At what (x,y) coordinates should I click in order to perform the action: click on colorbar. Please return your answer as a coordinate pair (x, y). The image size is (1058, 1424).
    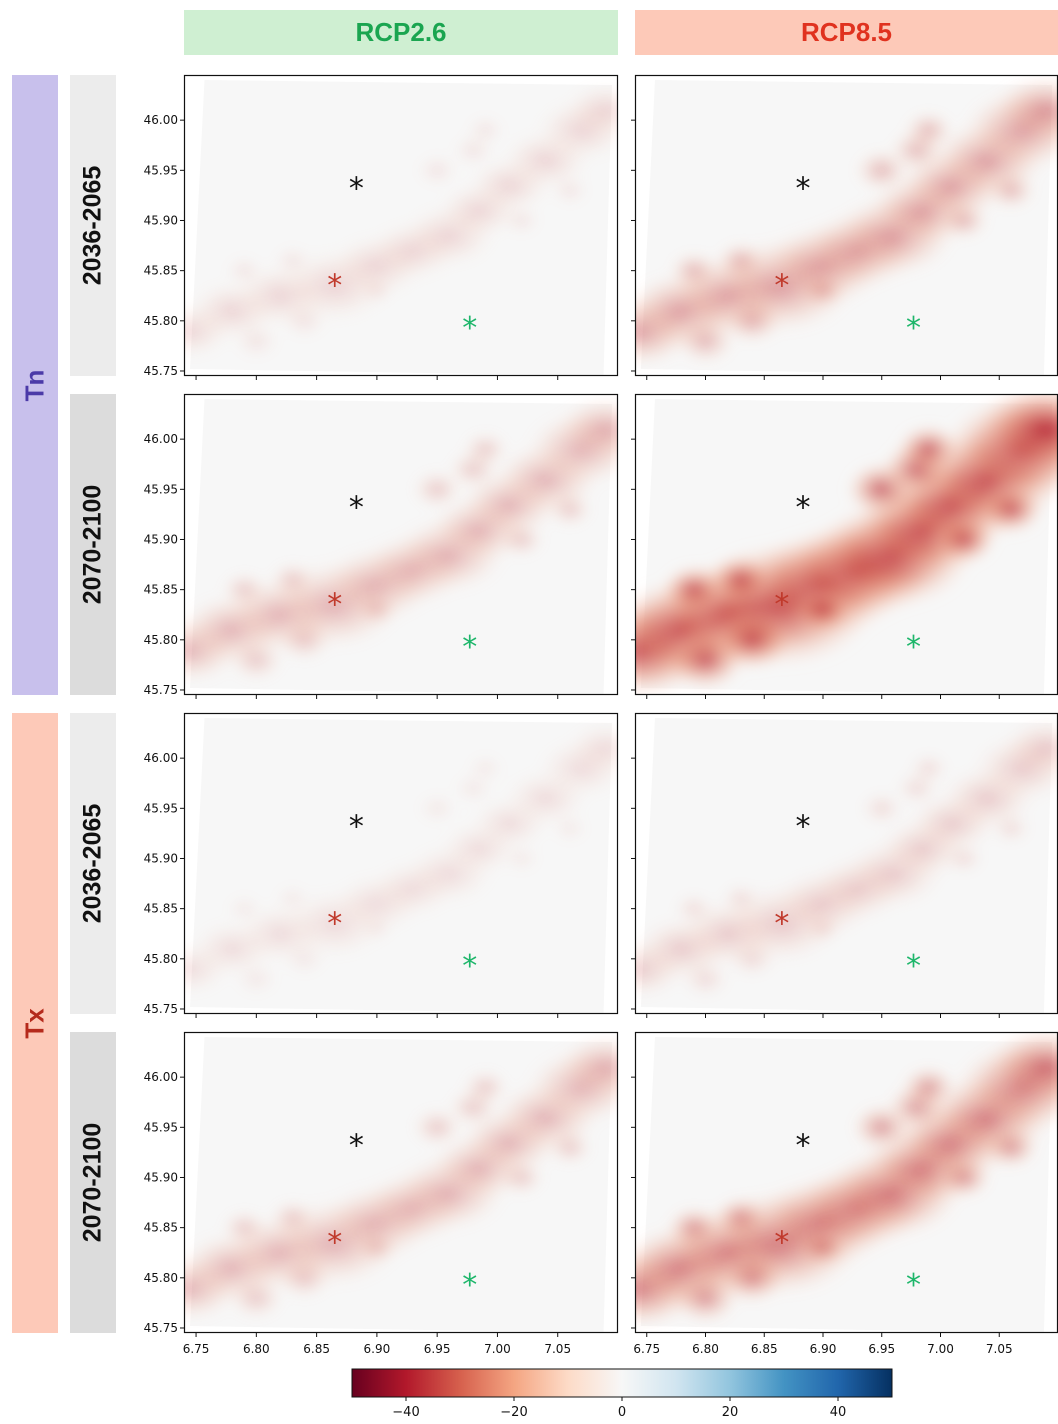
    Looking at the image, I should click on (622, 1383).